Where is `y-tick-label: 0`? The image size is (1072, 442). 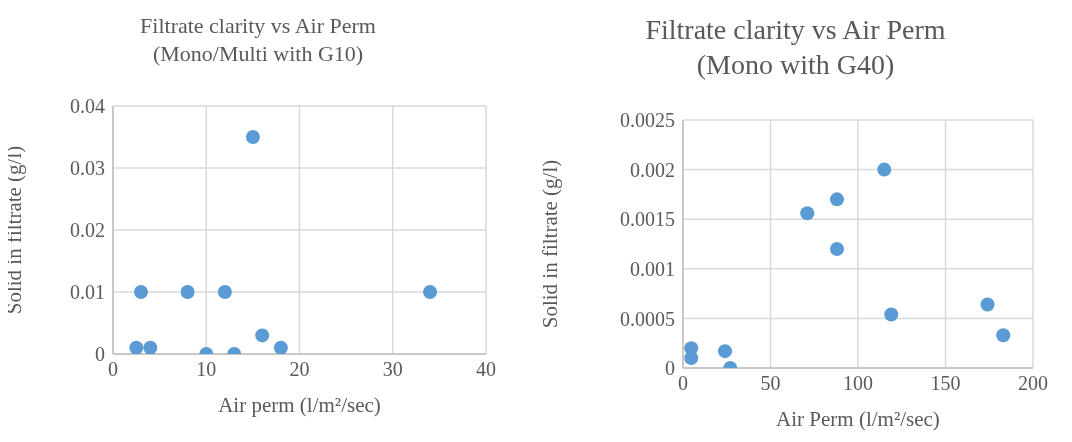
y-tick-label: 0 is located at coordinates (100, 354).